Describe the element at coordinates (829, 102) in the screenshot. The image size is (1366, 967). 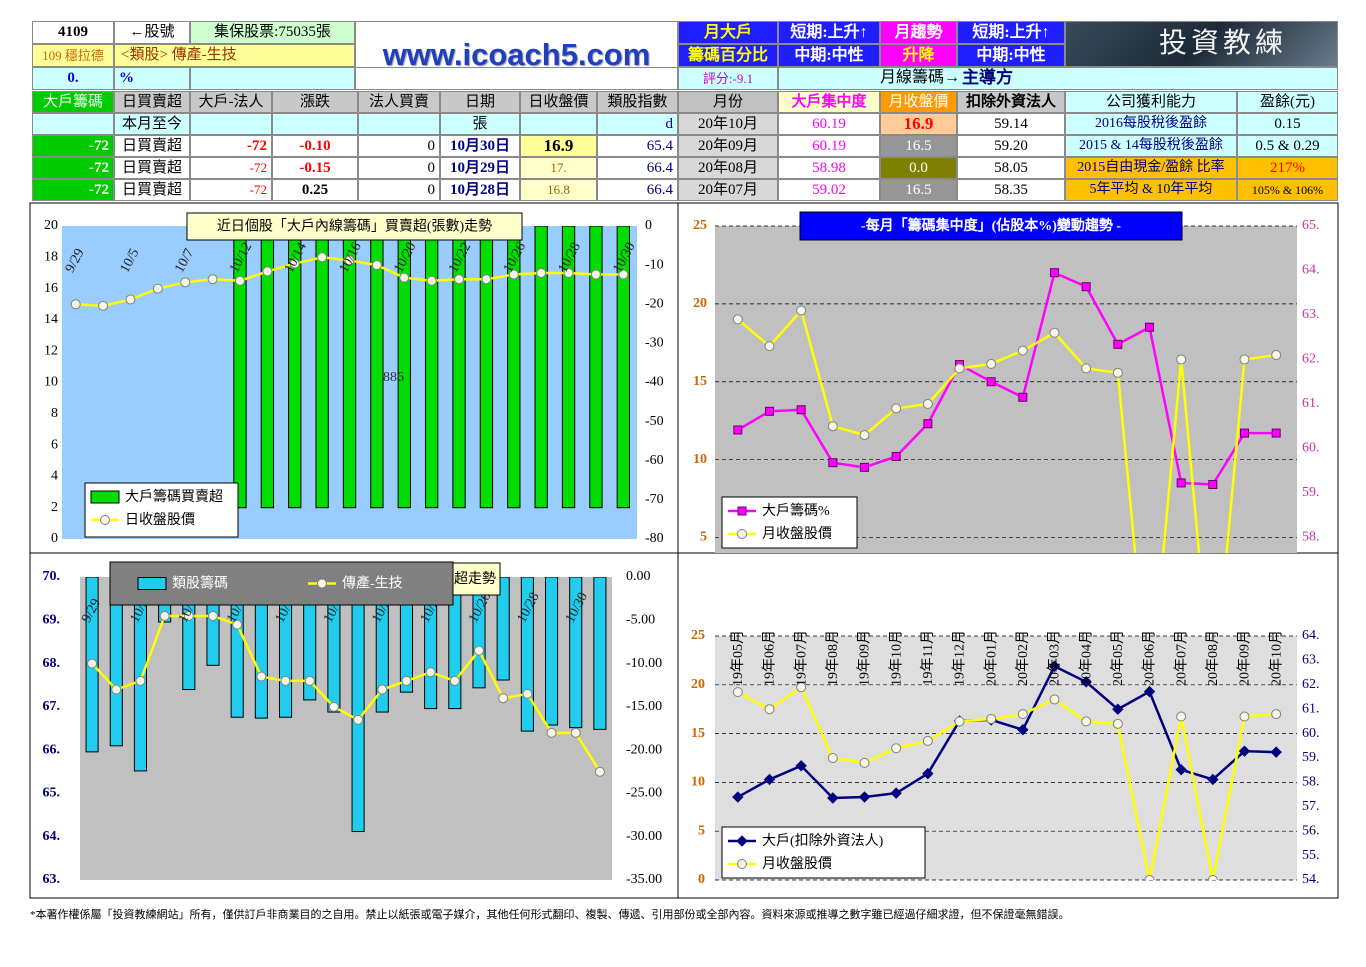
I see `column-header: 大戶集中度` at that location.